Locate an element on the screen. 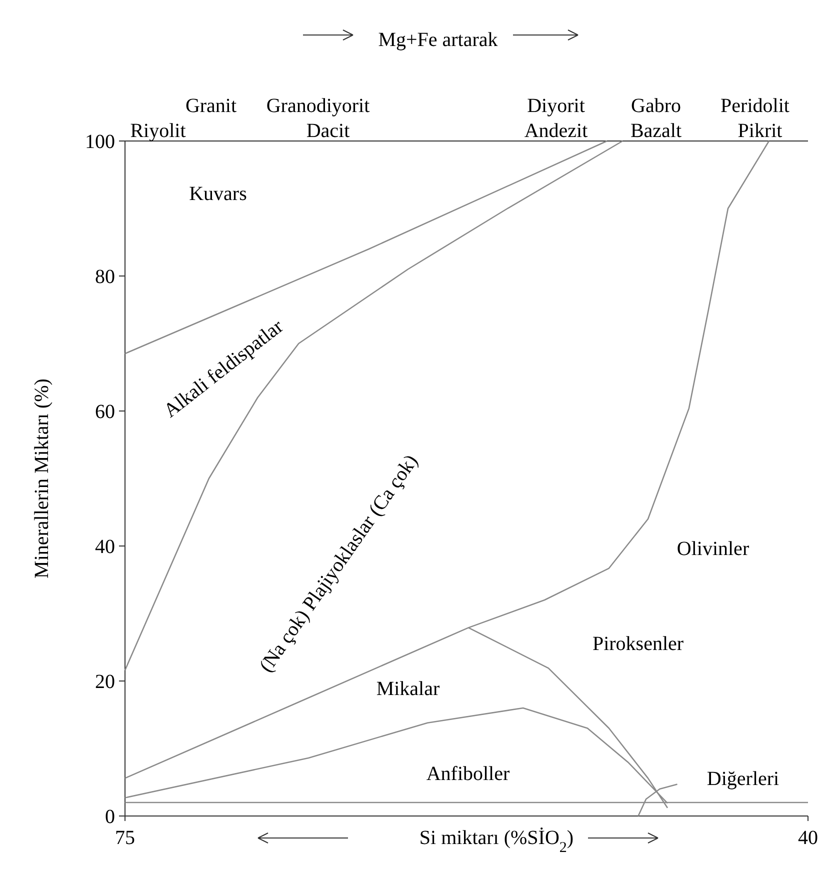 This screenshot has width=823, height=887. text: Granit is located at coordinates (211, 106).